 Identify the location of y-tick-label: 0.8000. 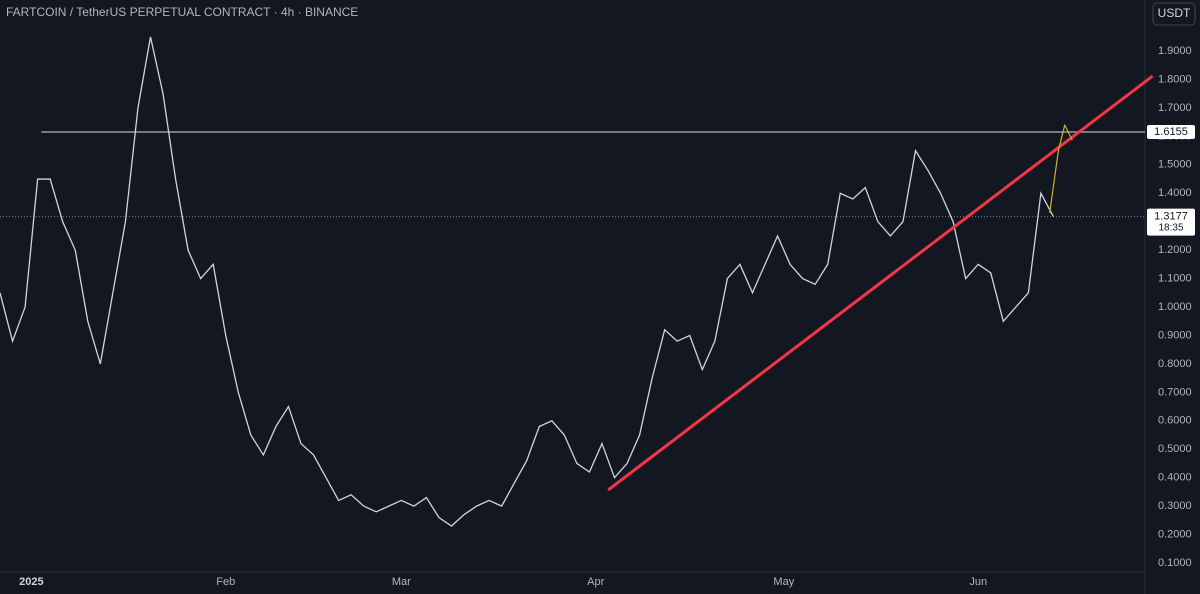
(1175, 364).